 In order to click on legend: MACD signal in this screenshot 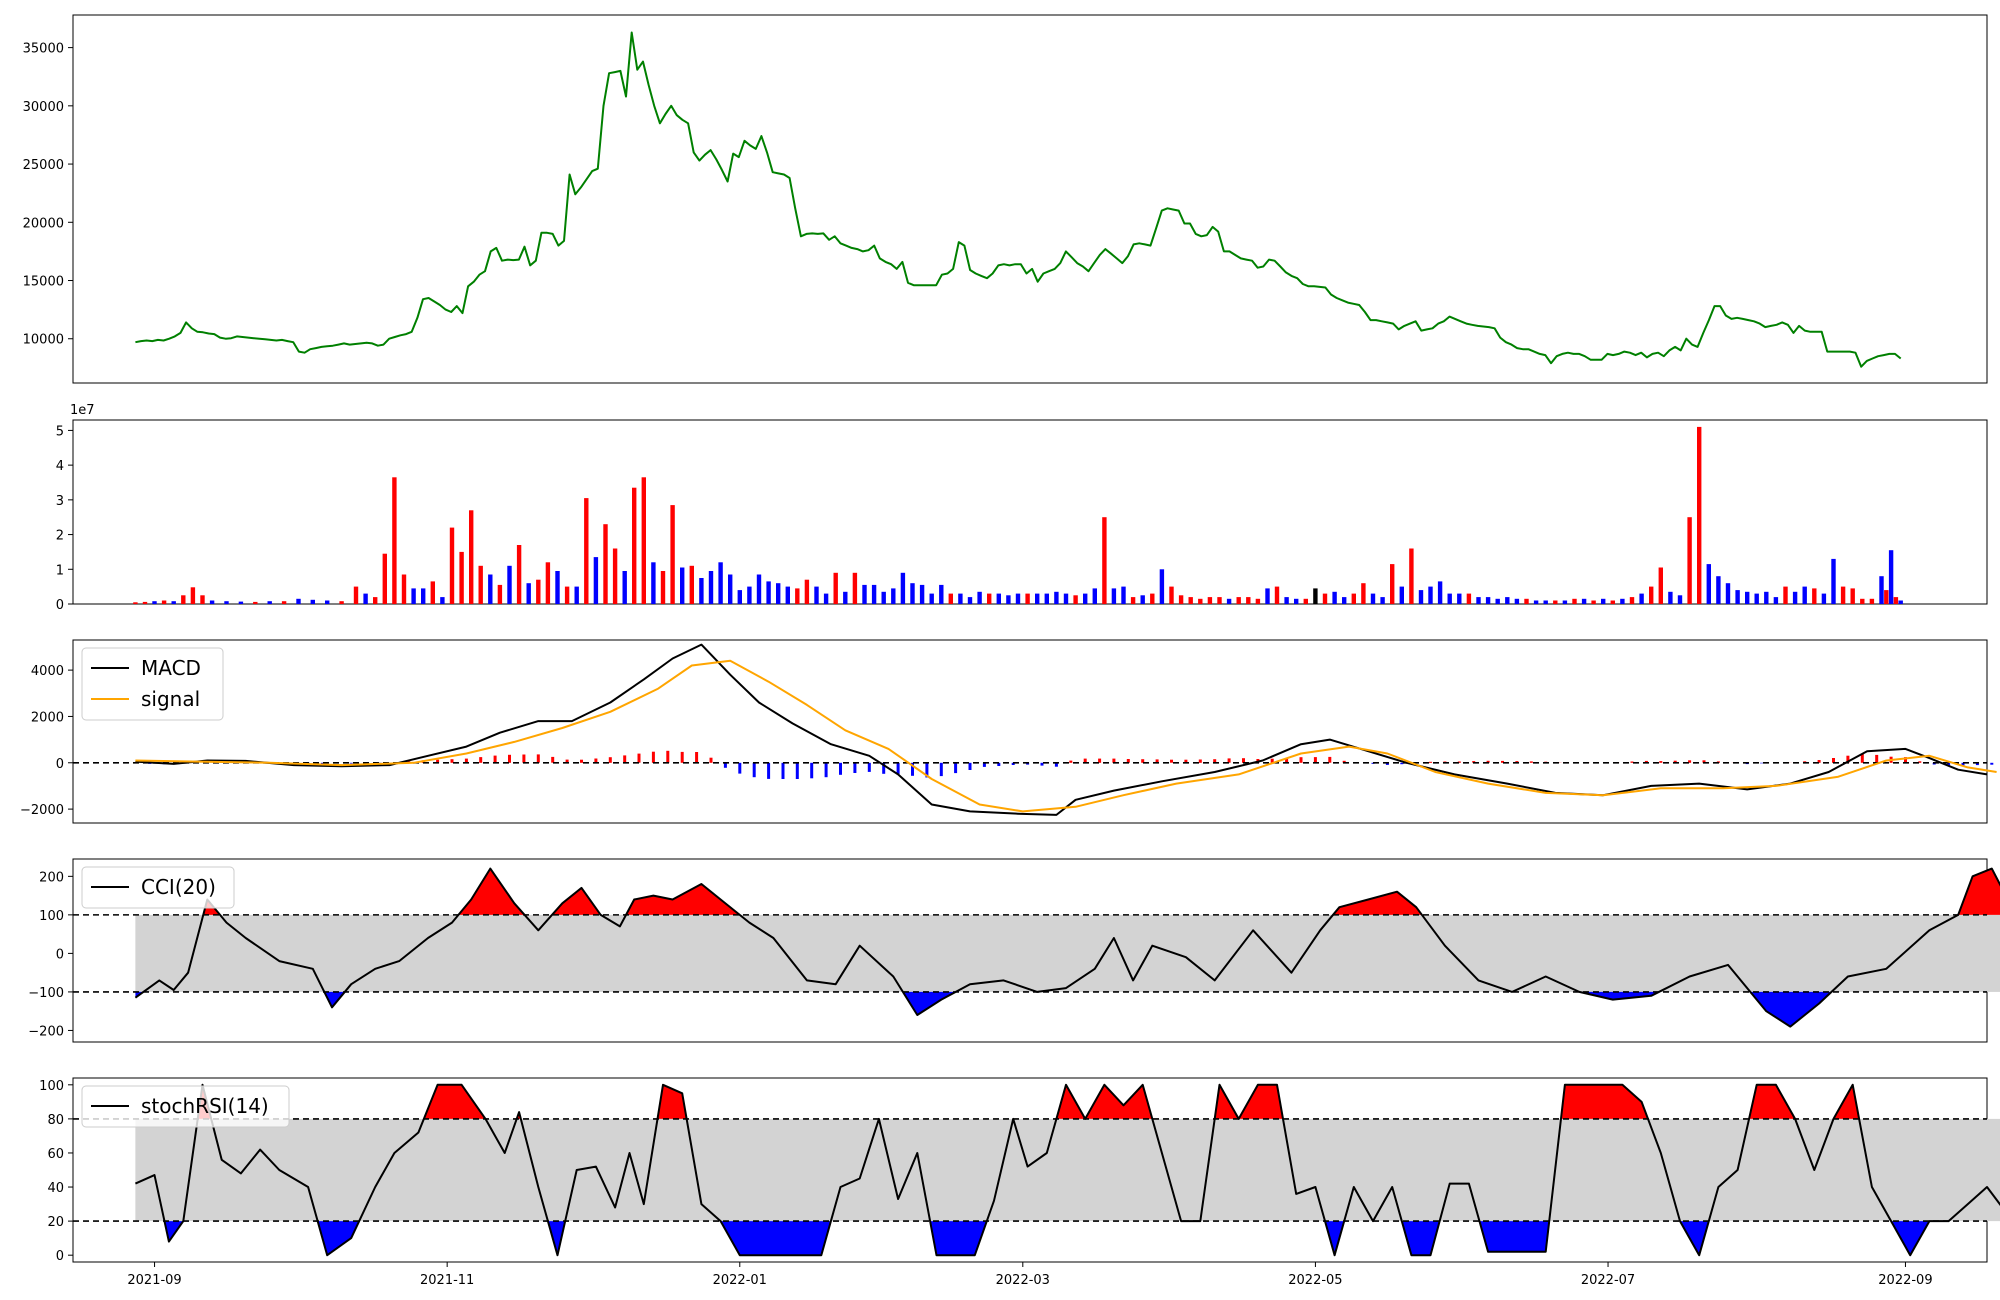, I will do `click(152, 684)`.